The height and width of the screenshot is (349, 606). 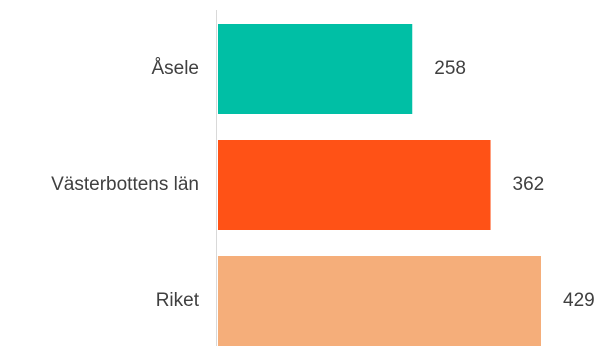 What do you see at coordinates (450, 68) in the screenshot?
I see `data-label-0: 258` at bounding box center [450, 68].